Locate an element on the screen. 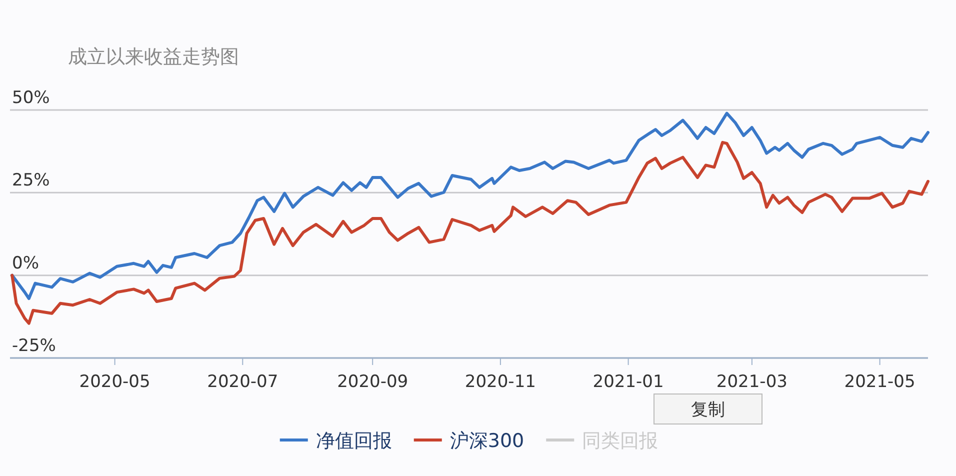 The image size is (956, 476). x-tick-label: 2021-03 is located at coordinates (752, 382).